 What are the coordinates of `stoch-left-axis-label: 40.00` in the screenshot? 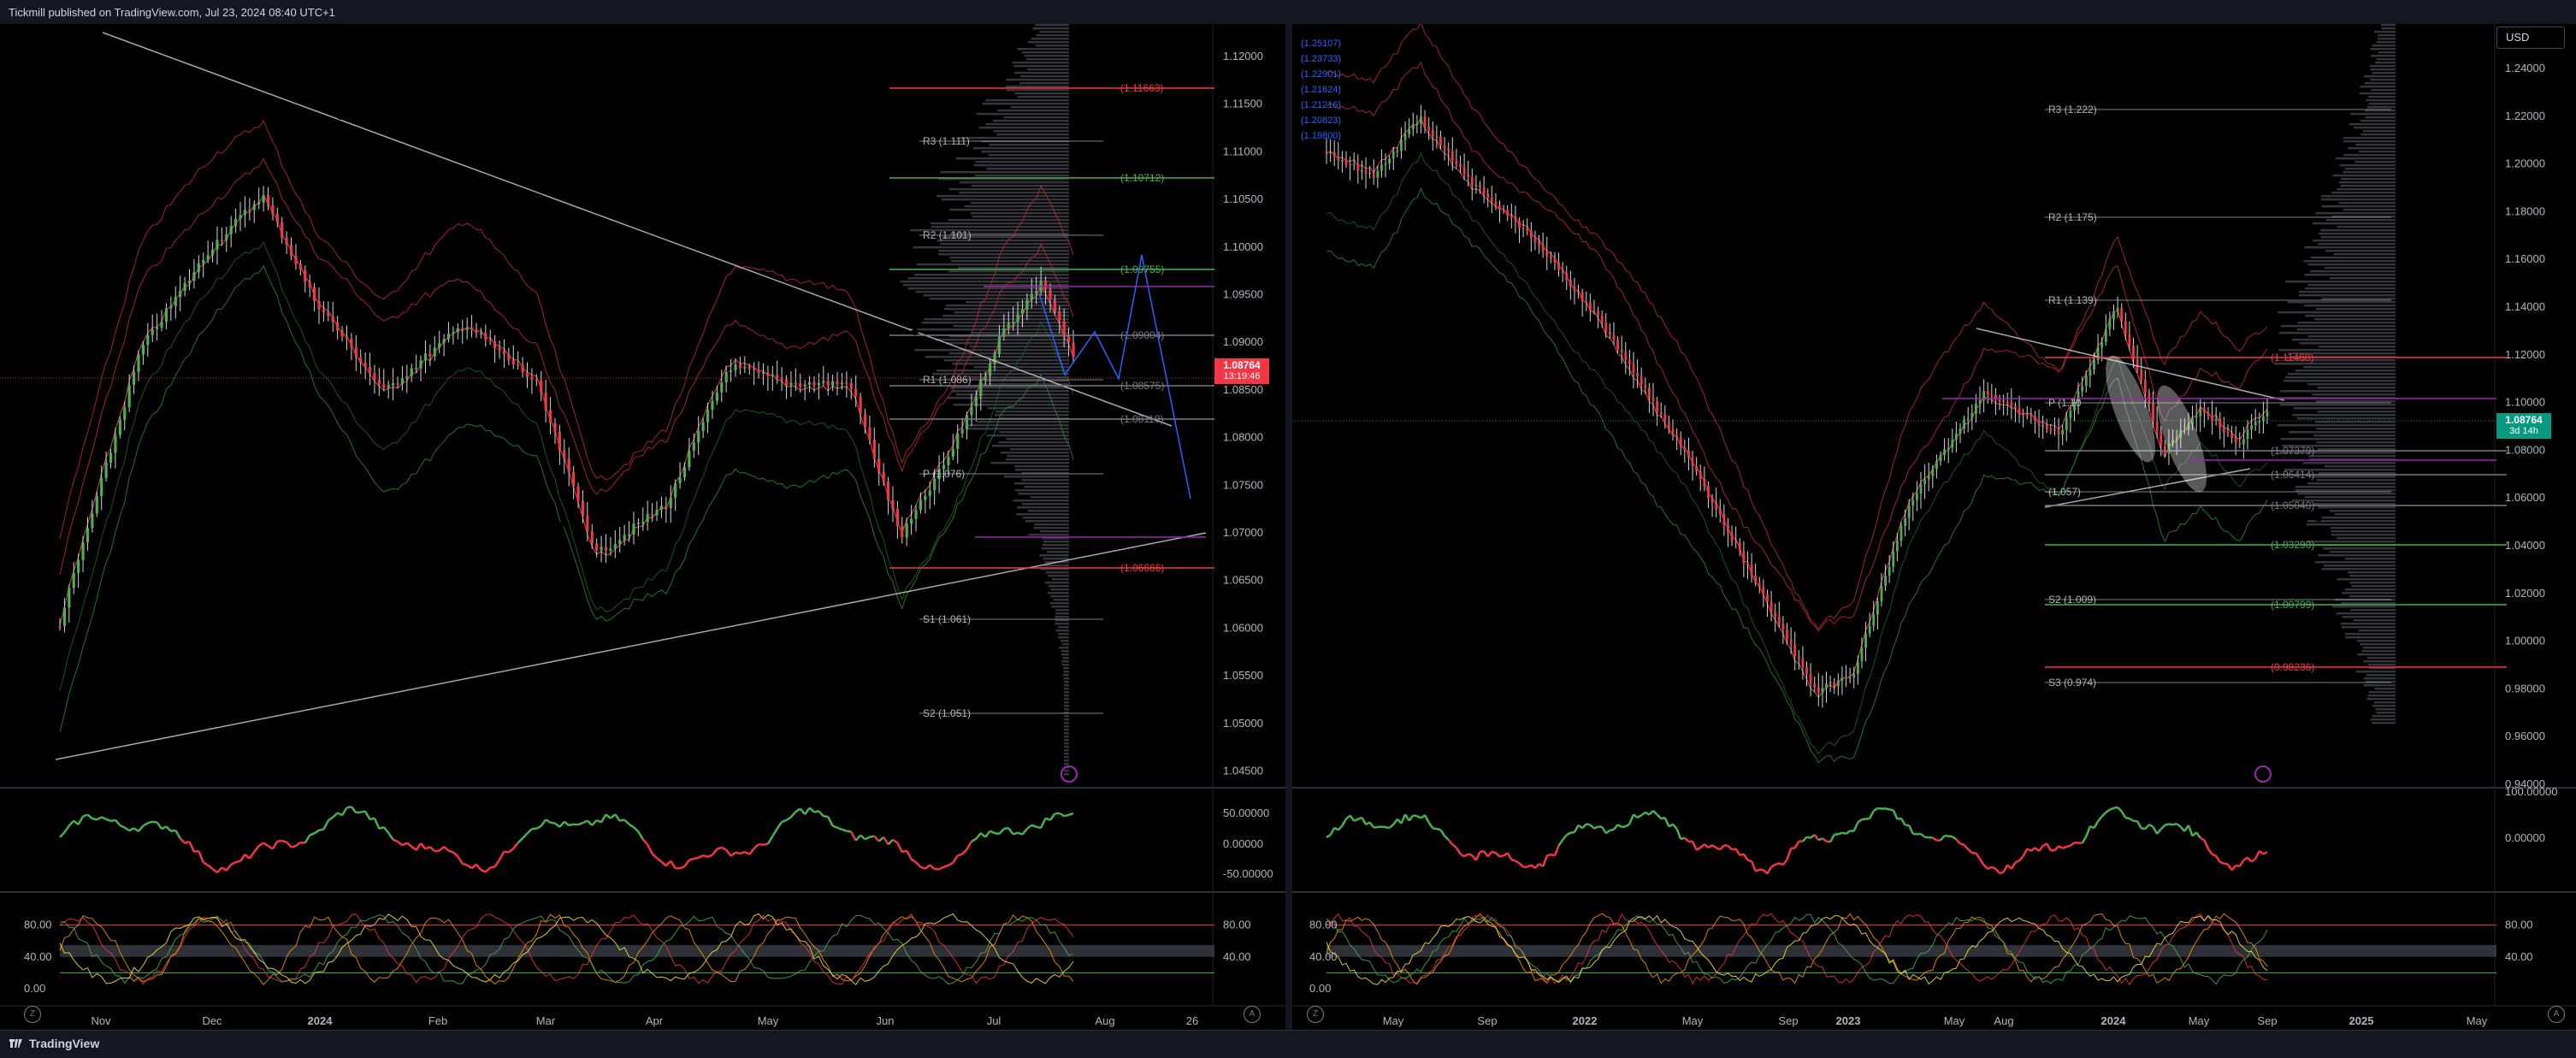 It's located at (38, 956).